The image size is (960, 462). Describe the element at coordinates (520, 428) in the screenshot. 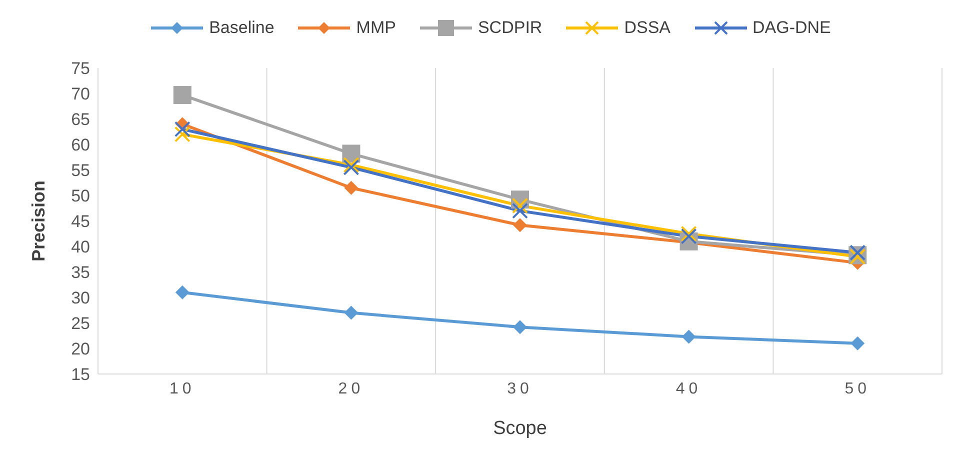

I see `x-axis-title: Scope` at that location.